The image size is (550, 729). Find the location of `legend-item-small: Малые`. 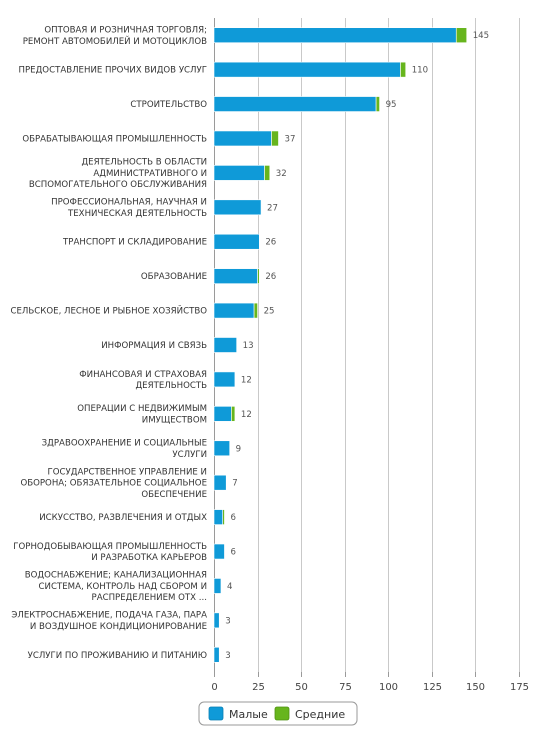

legend-item-small: Малые is located at coordinates (238, 713).